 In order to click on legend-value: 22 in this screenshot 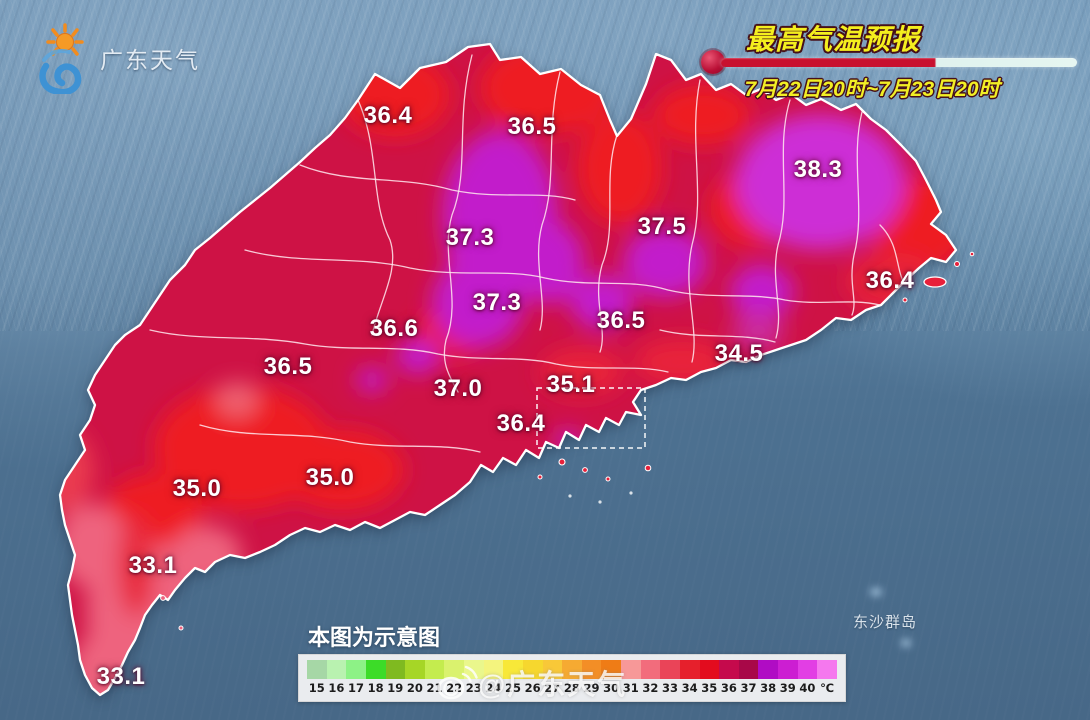, I will do `click(454, 688)`.